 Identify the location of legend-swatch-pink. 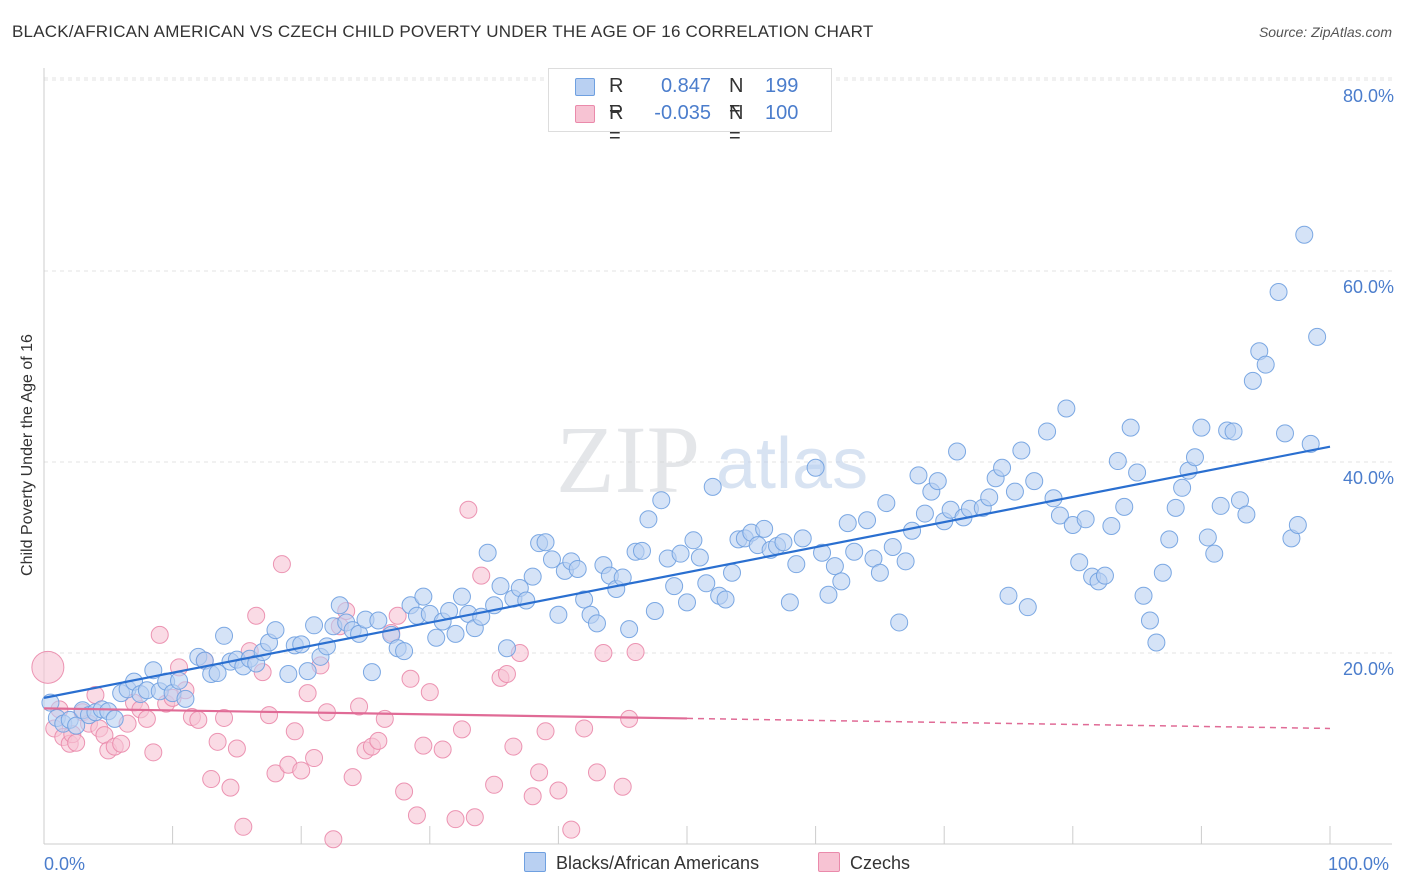
(585, 114).